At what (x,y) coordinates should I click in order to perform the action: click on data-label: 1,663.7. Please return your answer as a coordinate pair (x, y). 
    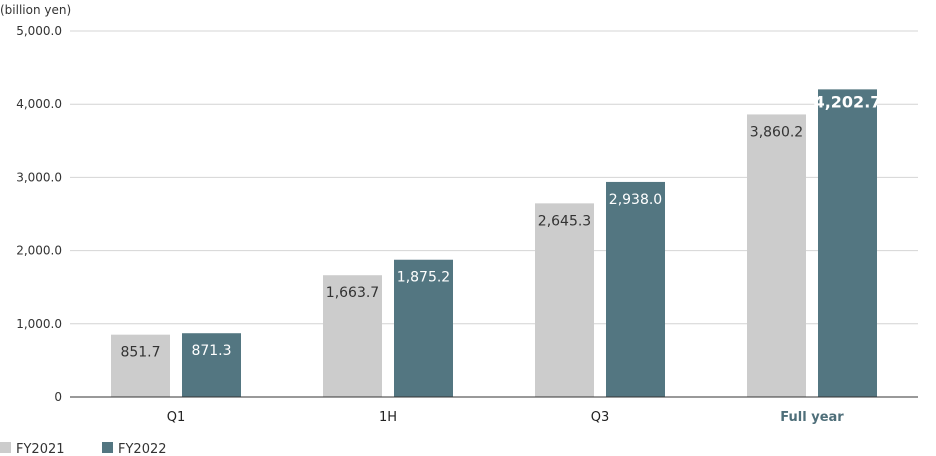
    Looking at the image, I should click on (352, 293).